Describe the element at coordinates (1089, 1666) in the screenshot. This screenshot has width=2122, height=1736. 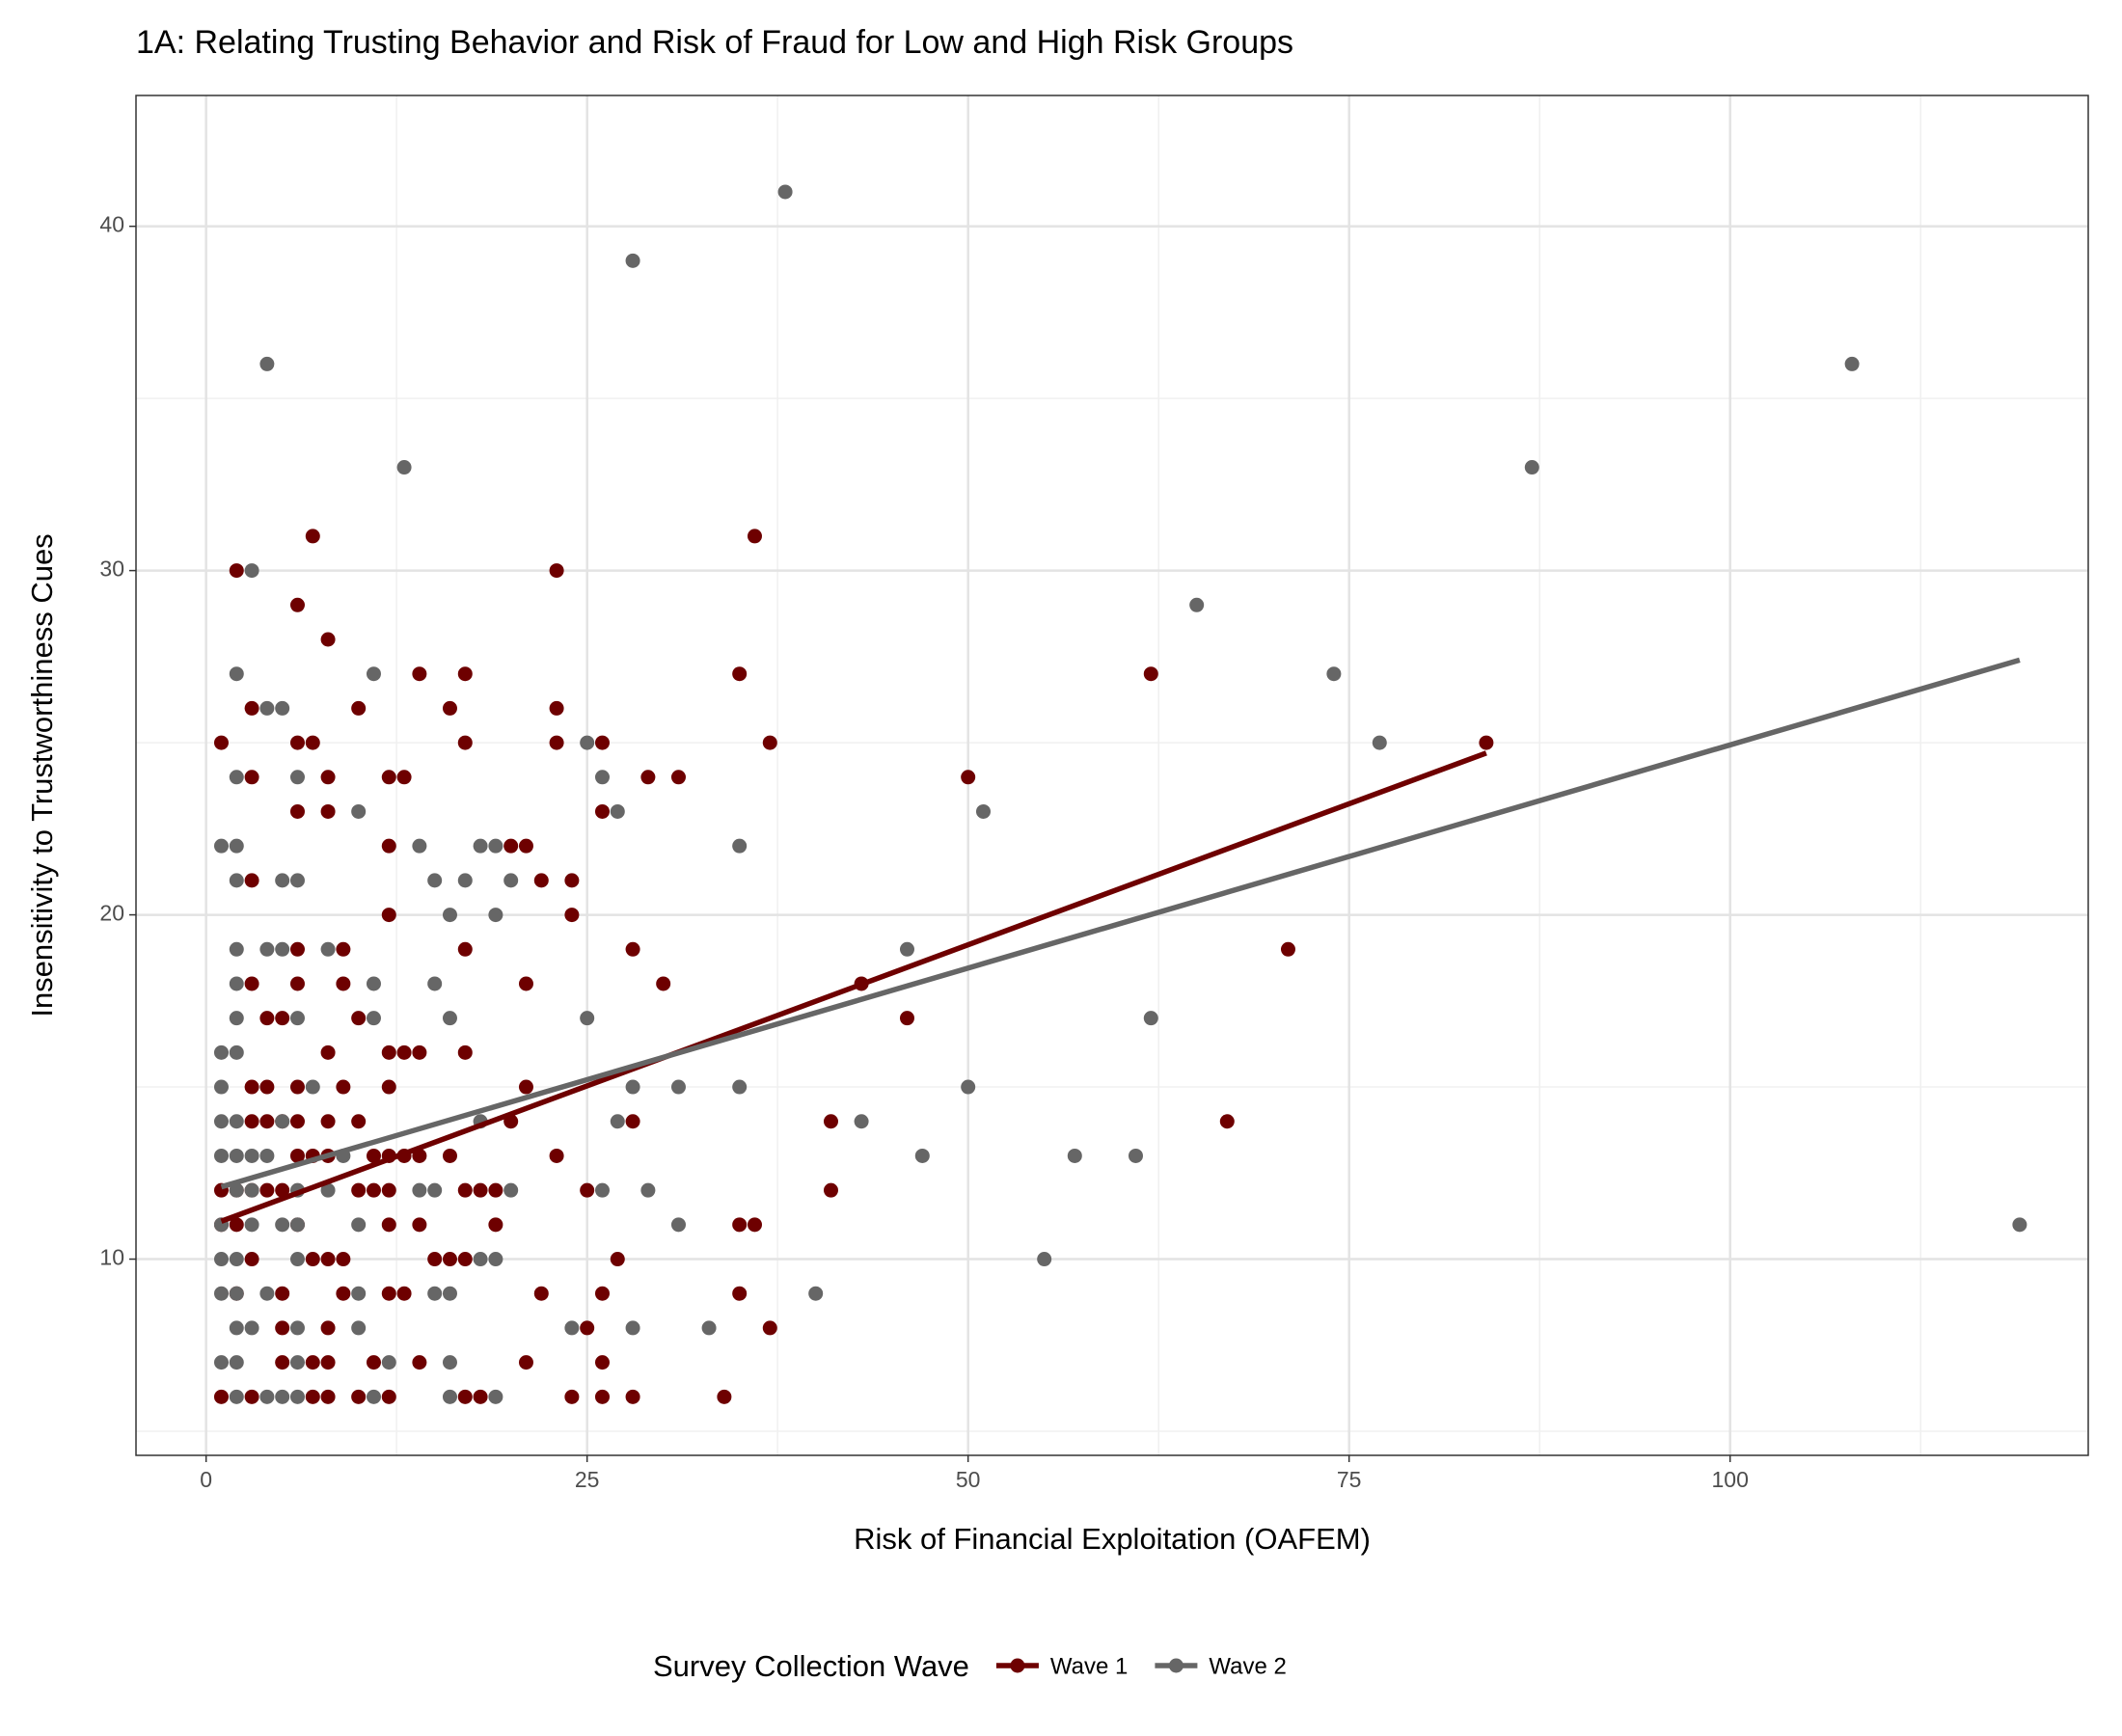
I see `legend-label: Wave 1` at that location.